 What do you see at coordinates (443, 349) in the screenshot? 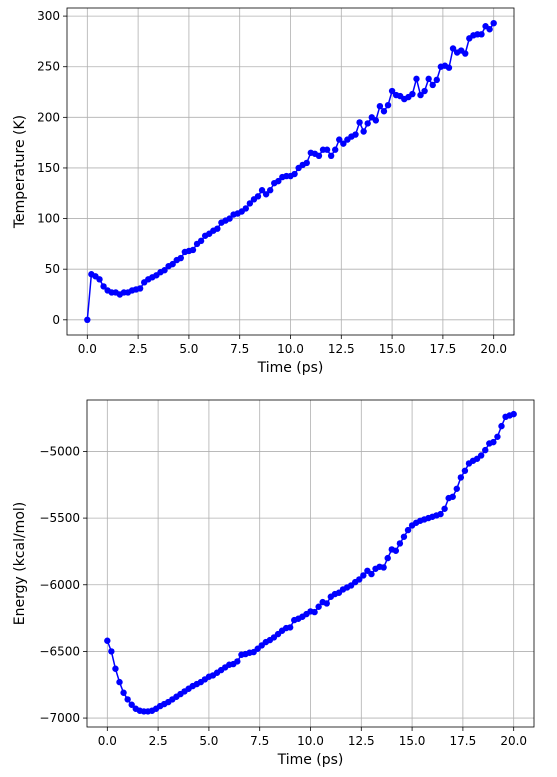
I see `temperature-x-tick-label: 17.5` at bounding box center [443, 349].